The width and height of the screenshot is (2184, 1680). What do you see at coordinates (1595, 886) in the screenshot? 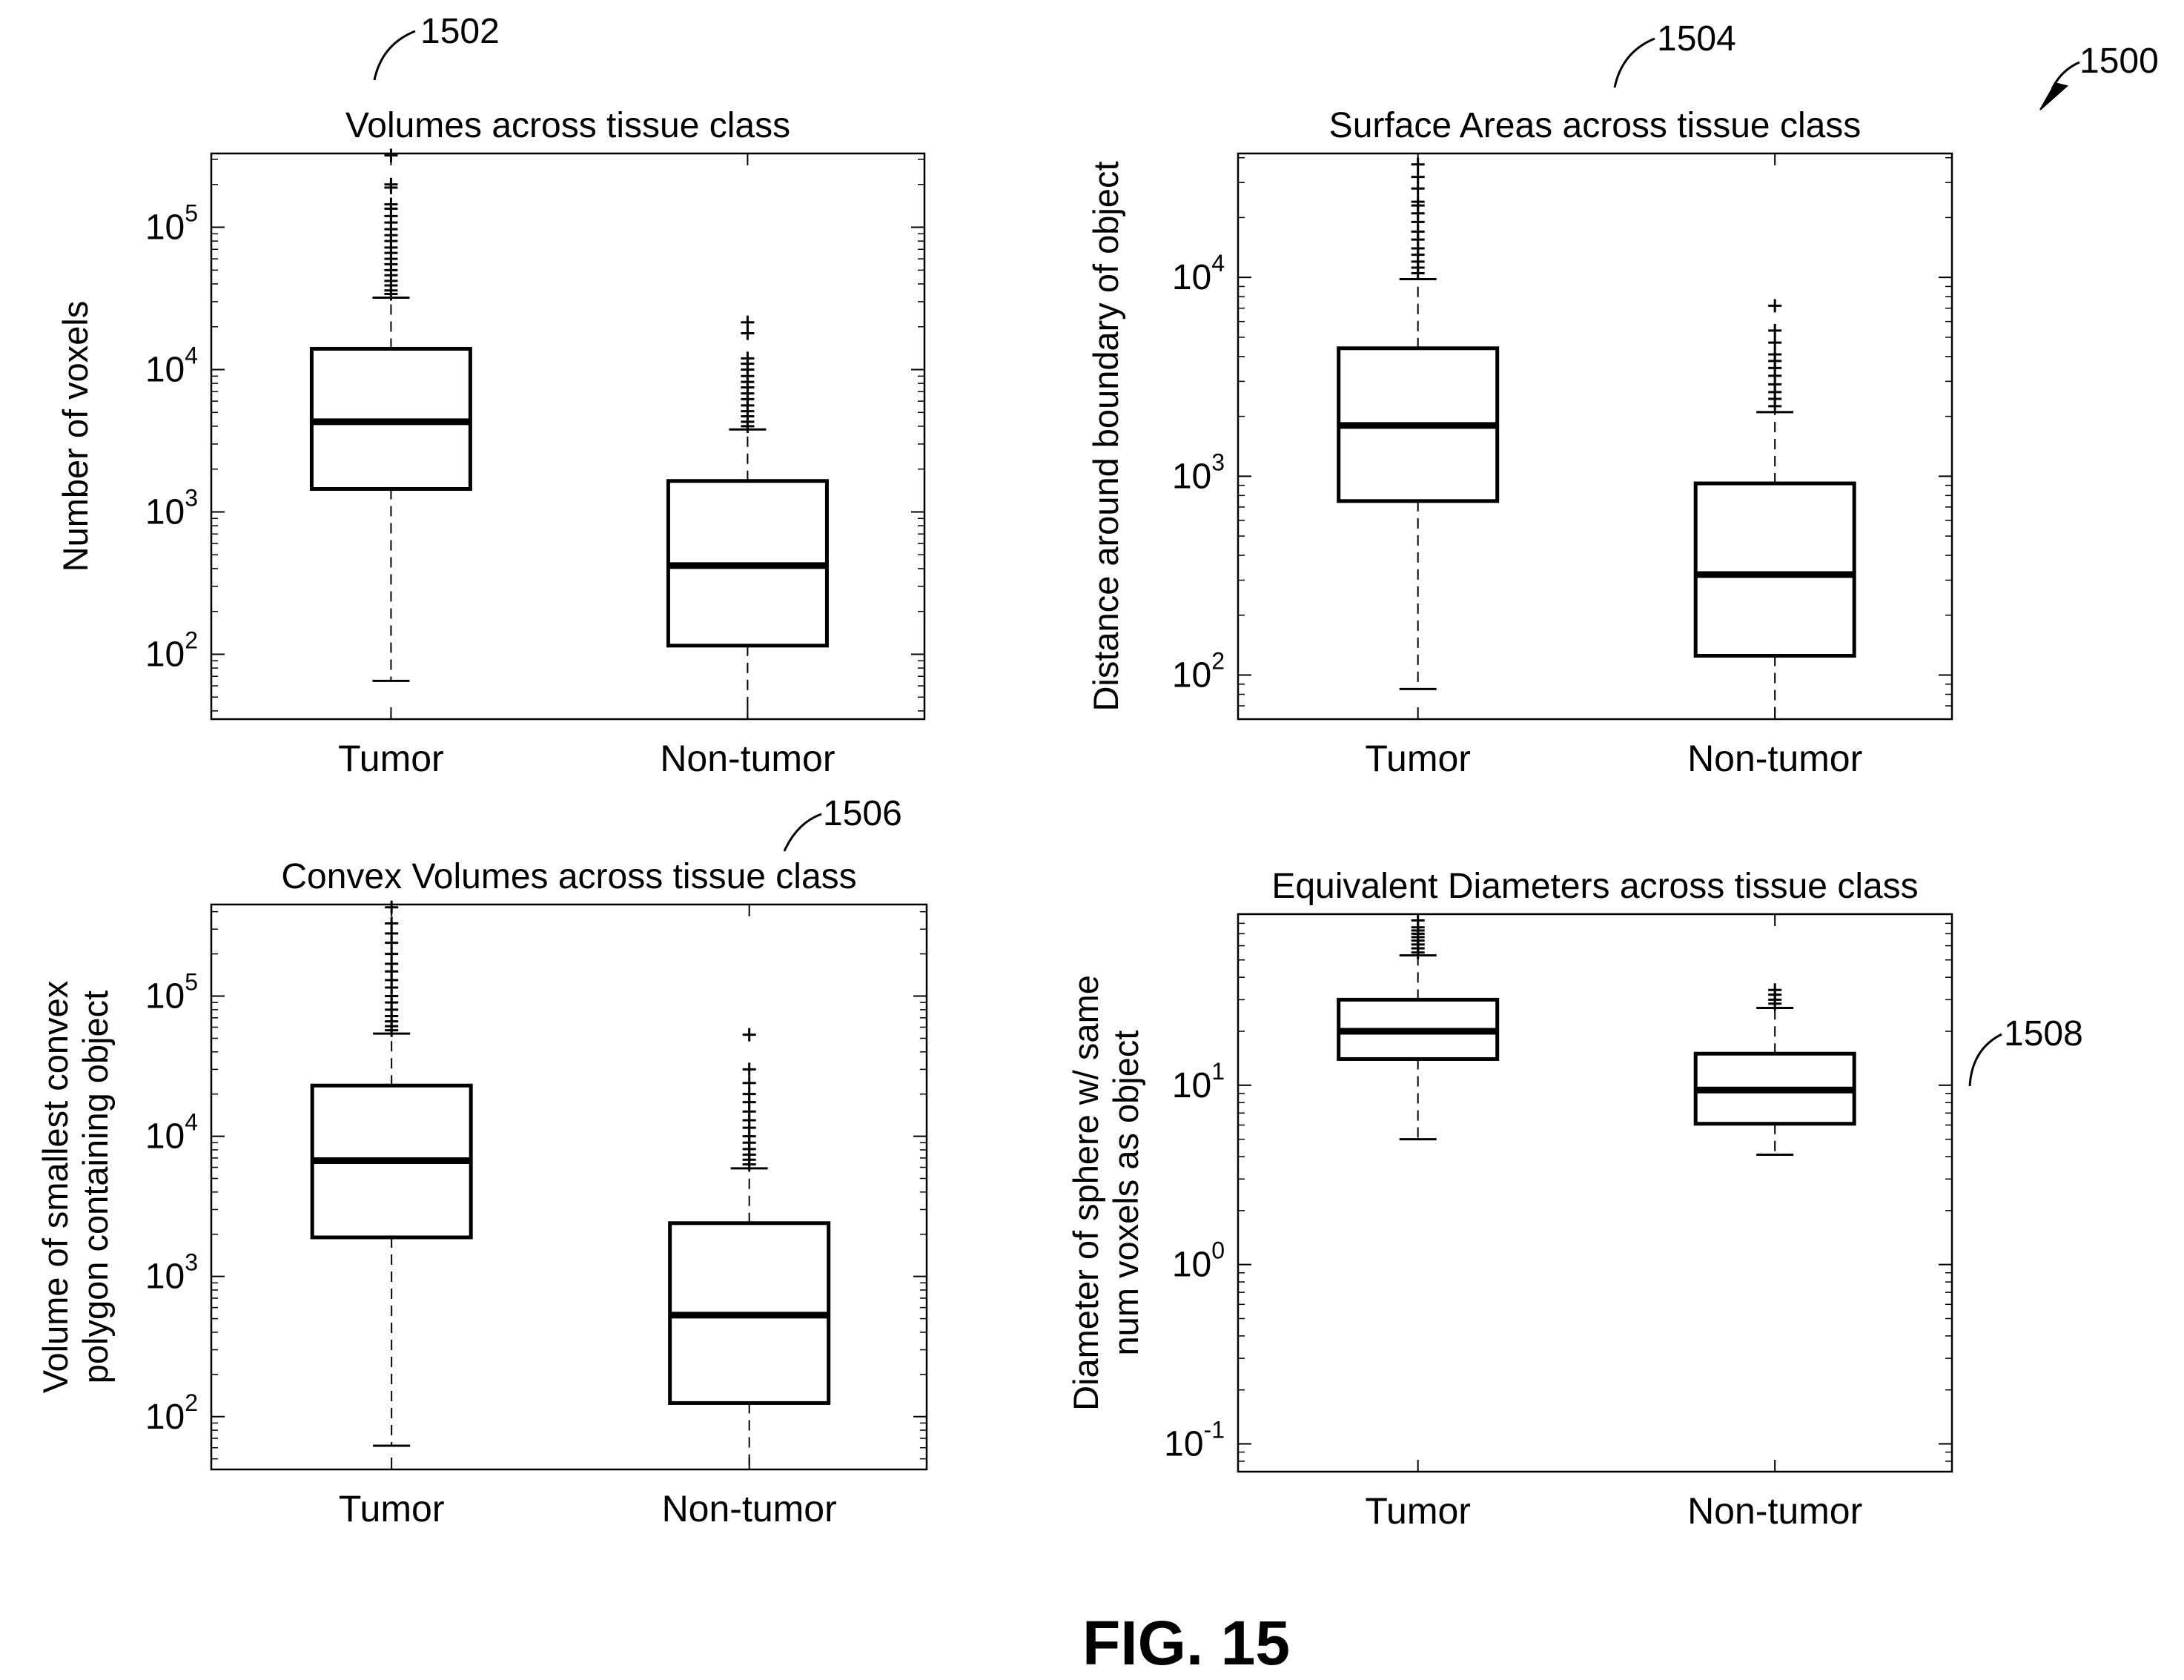
I see `chart-title: Equivalent Diameters across tissue class` at bounding box center [1595, 886].